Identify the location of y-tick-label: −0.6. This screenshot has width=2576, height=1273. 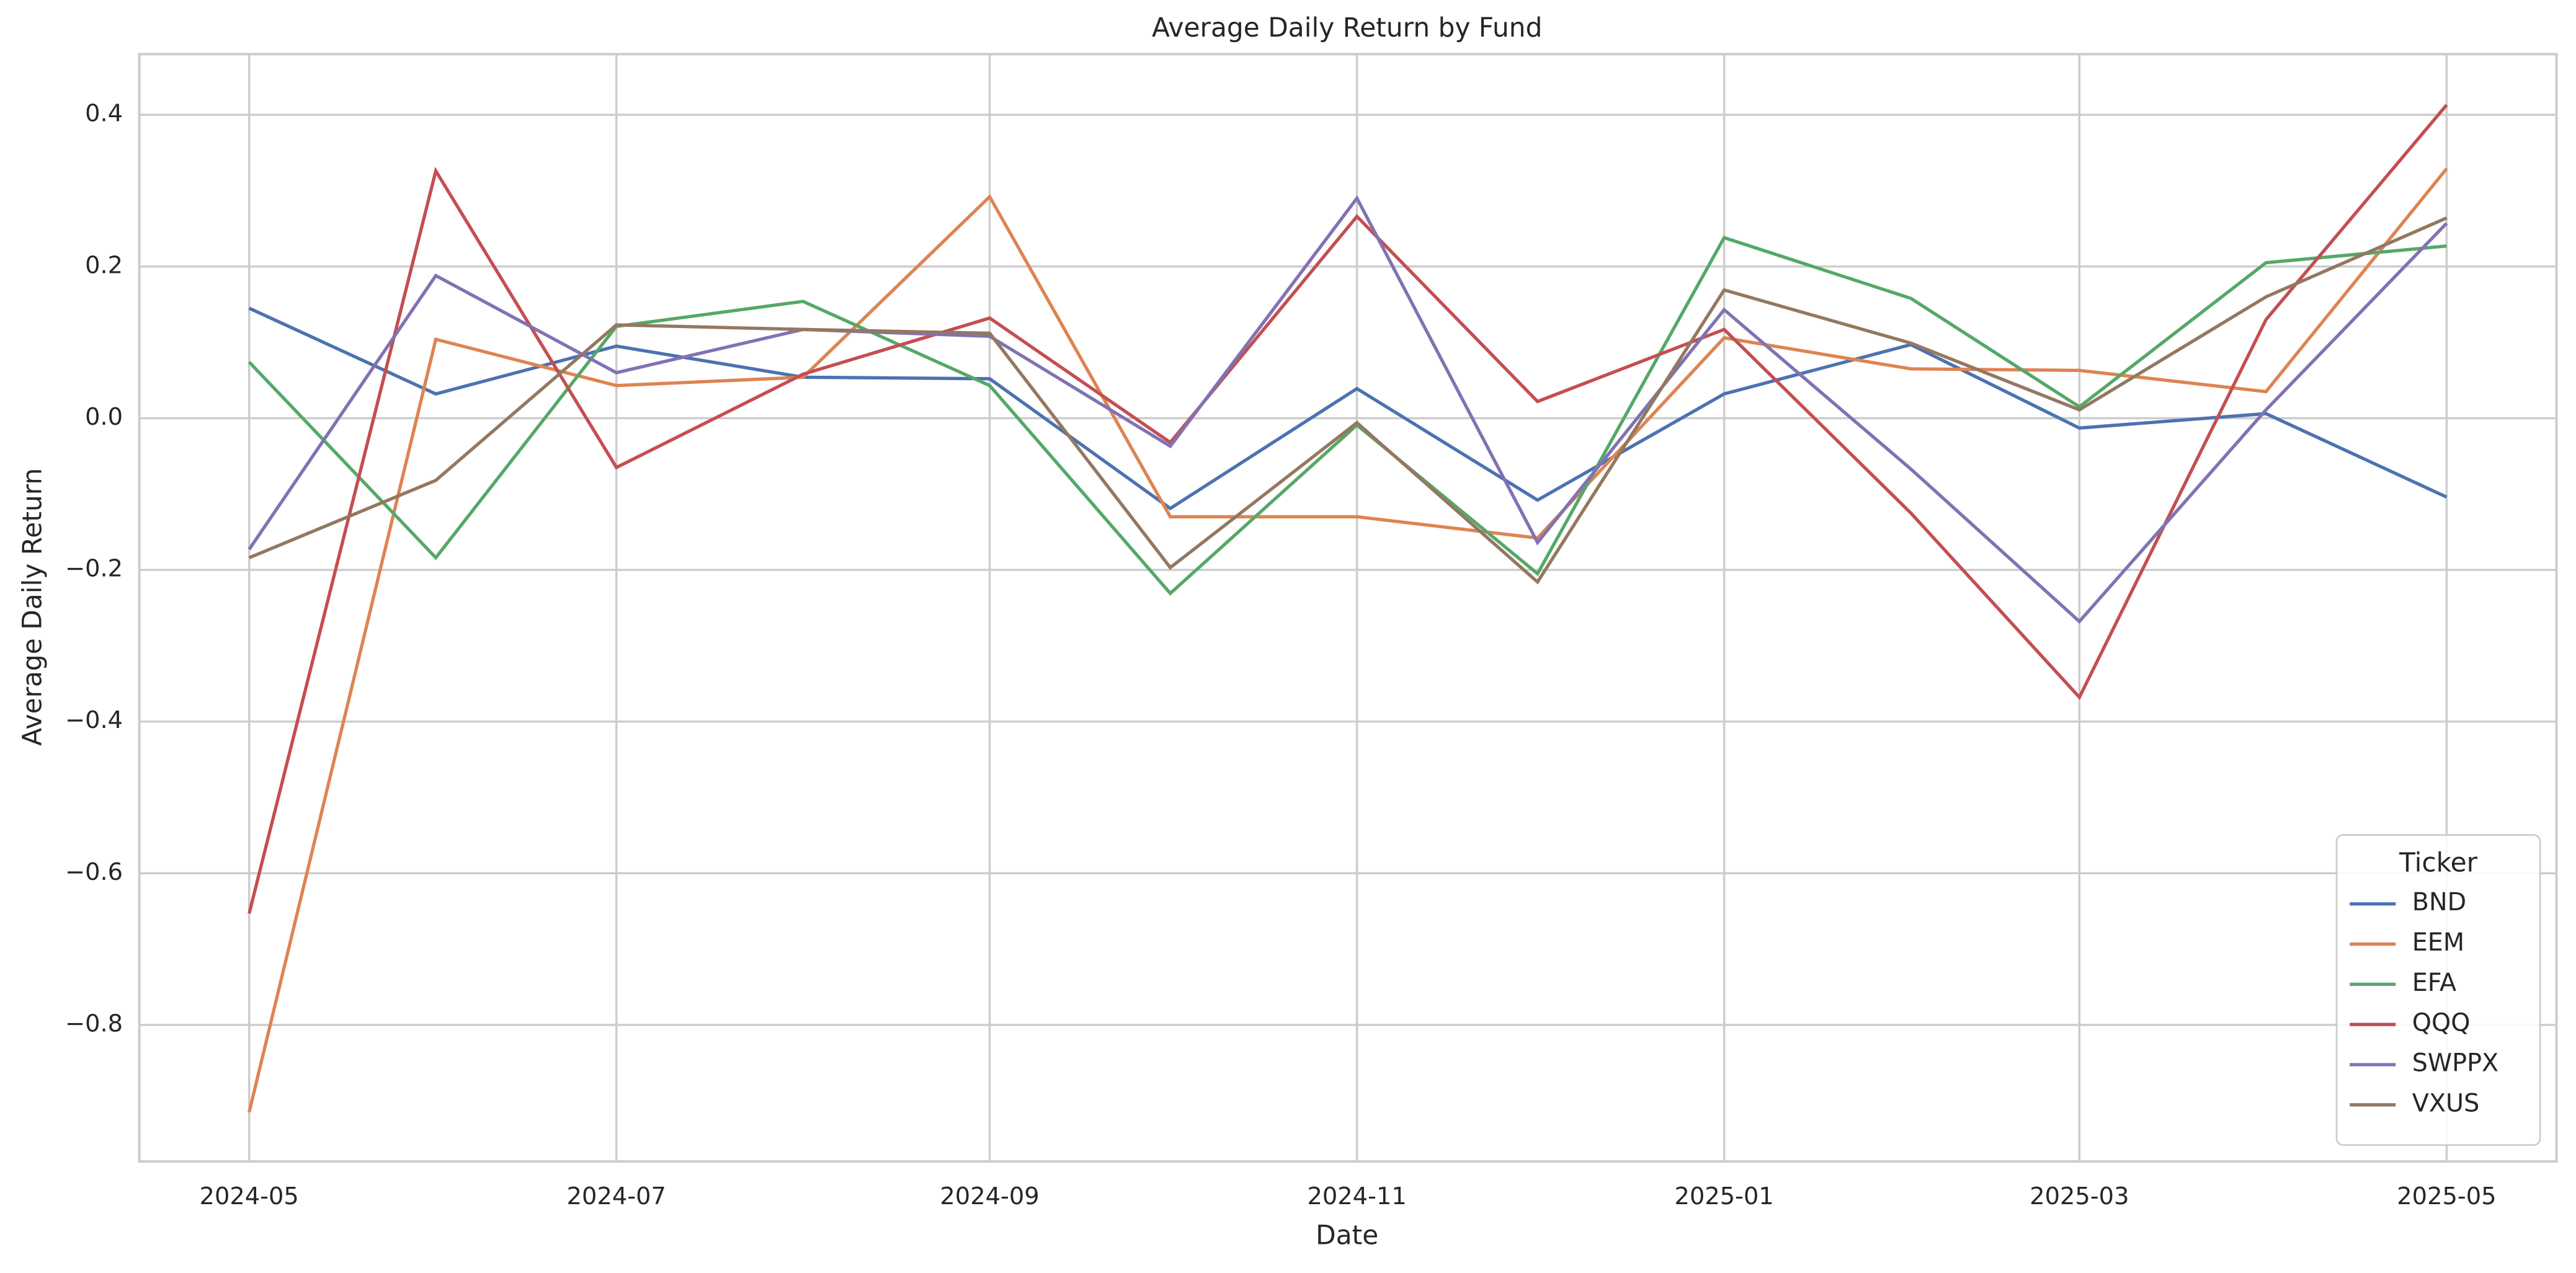
(94, 872).